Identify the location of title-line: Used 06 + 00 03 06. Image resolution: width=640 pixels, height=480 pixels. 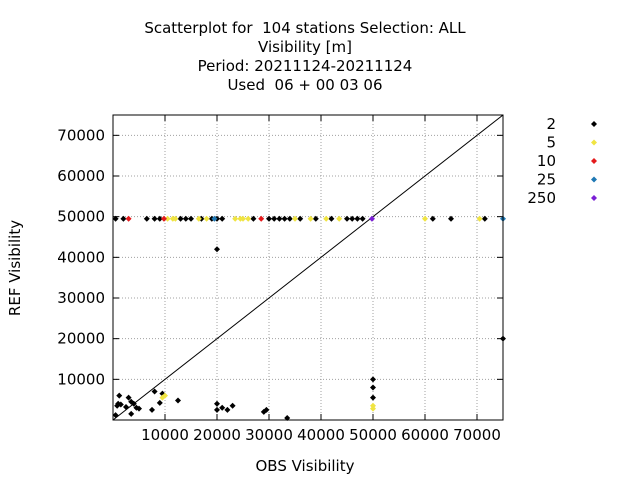
(304, 85).